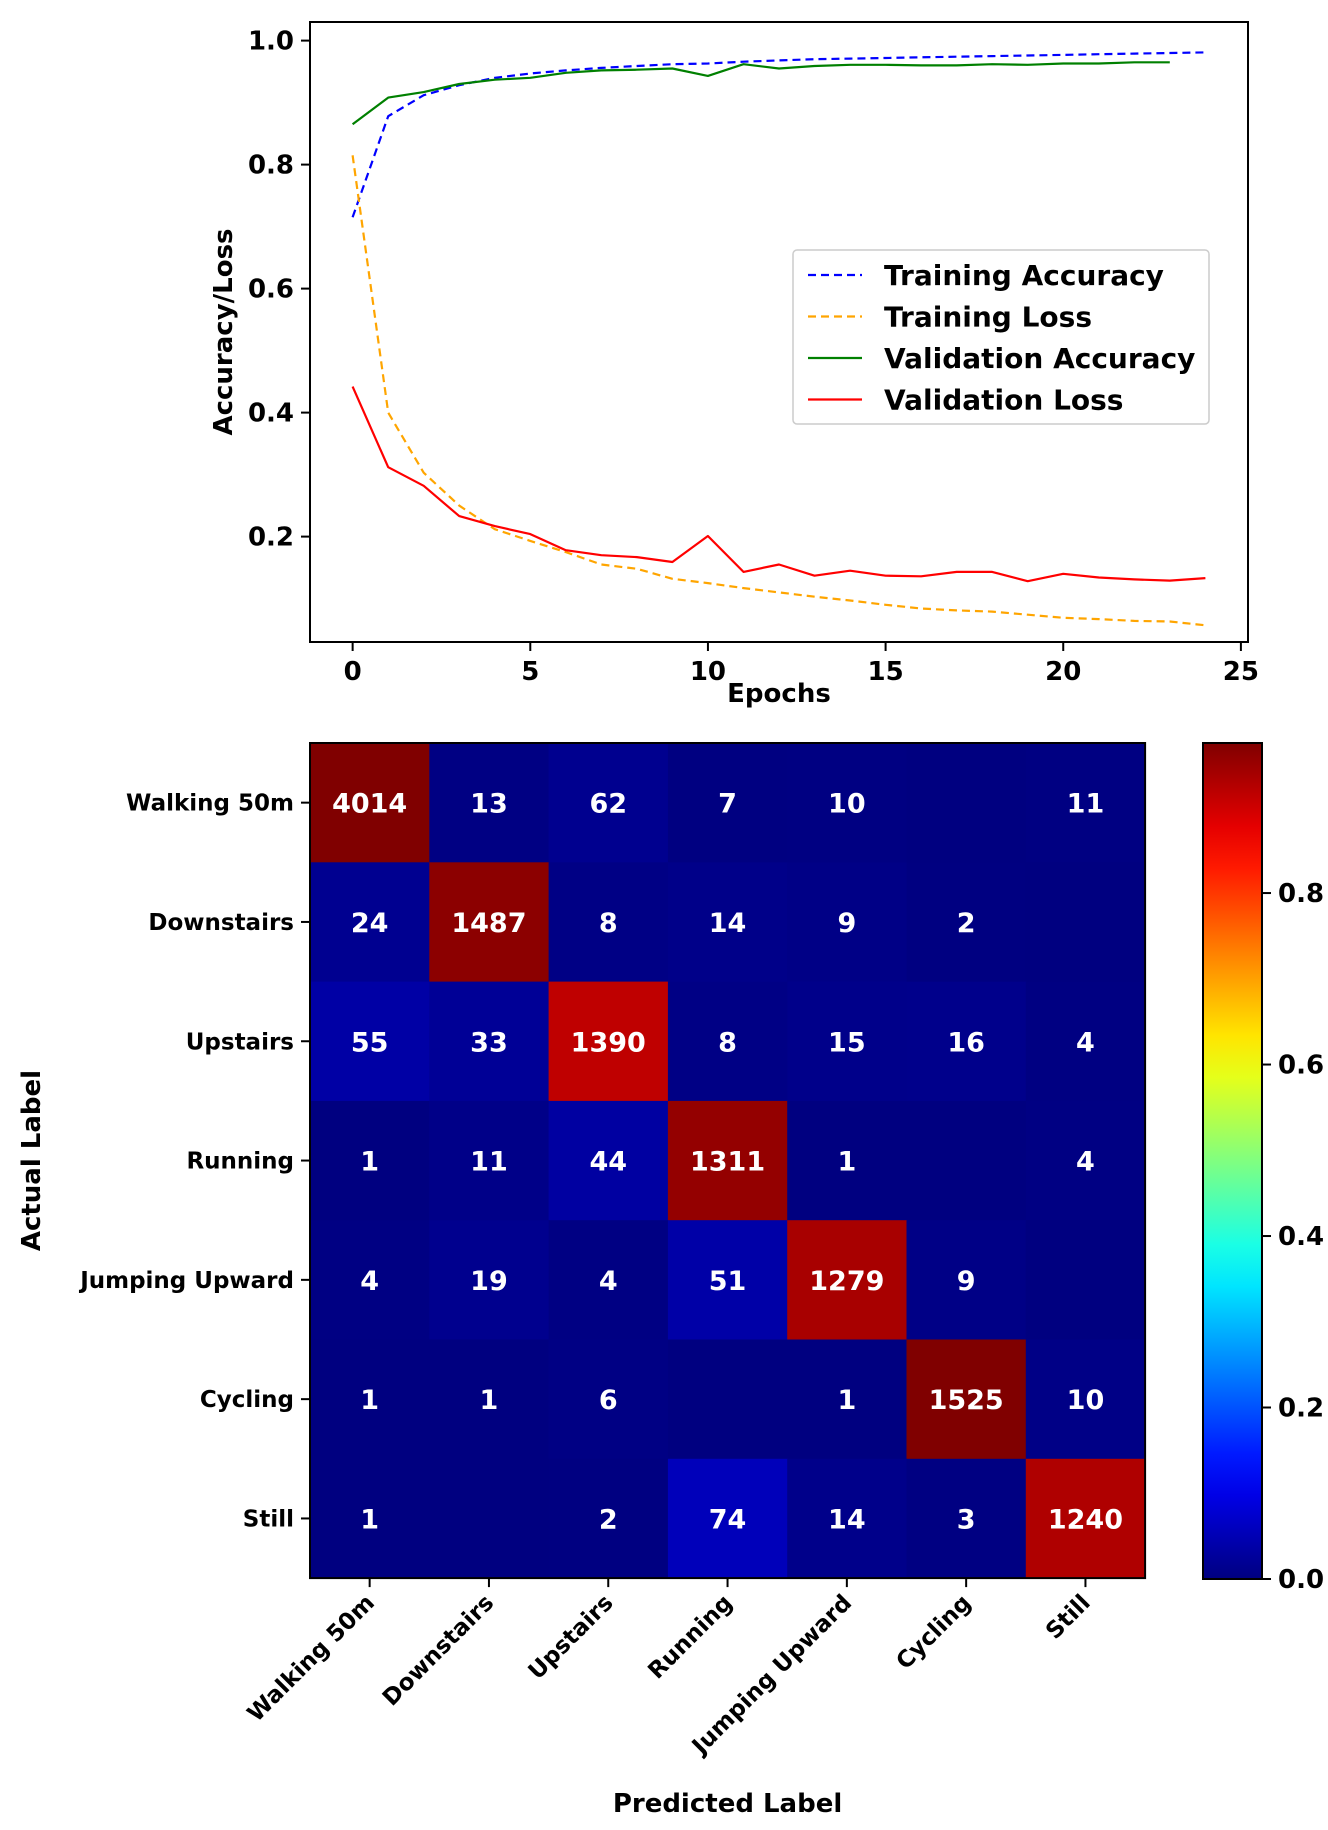 Image resolution: width=1328 pixels, height=1830 pixels. Describe the element at coordinates (271, 414) in the screenshot. I see `y-tick-label: 0.4` at that location.